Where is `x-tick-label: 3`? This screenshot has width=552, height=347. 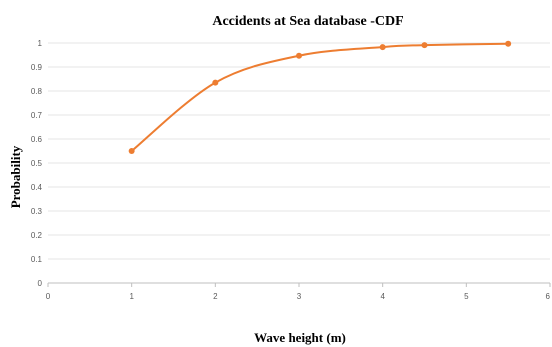 x-tick-label: 3 is located at coordinates (299, 296).